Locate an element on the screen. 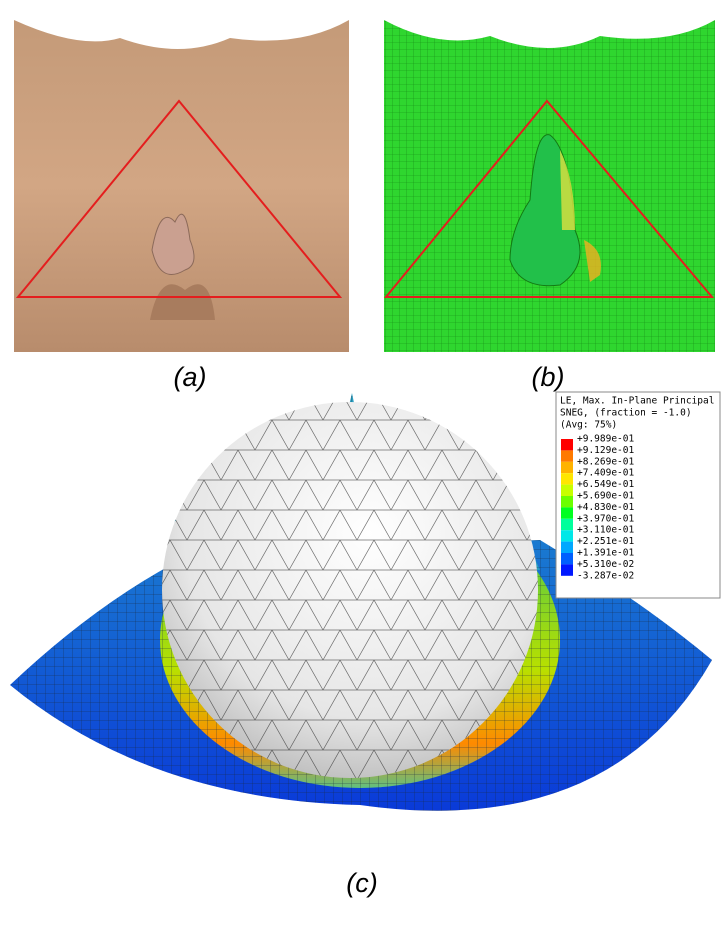 This screenshot has height=932, width=723. legend-box is located at coordinates (638, 495).